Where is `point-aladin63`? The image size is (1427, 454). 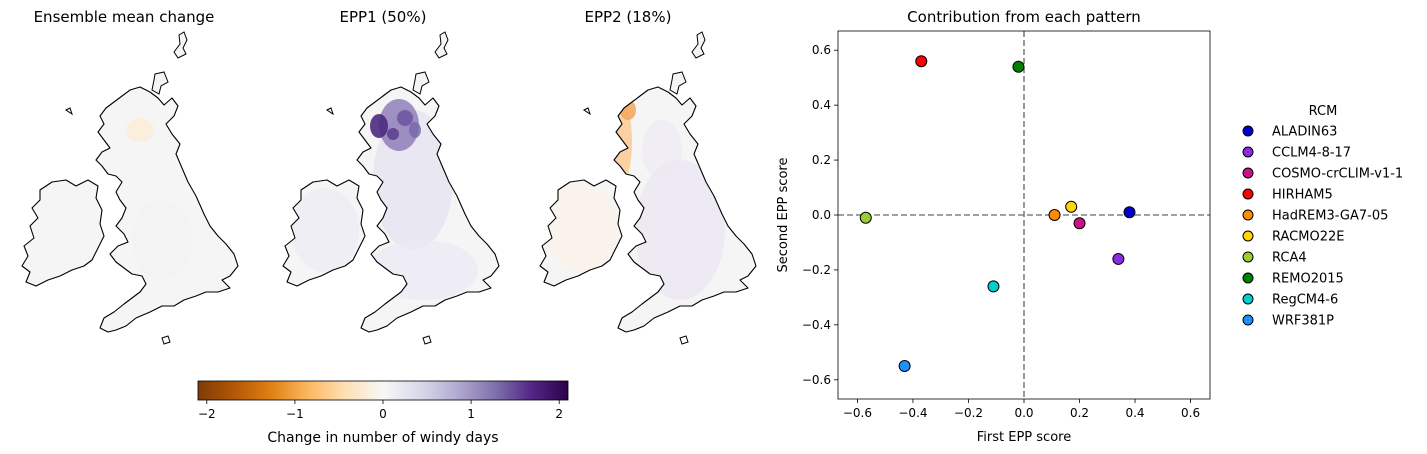 point-aladin63 is located at coordinates (1129, 212).